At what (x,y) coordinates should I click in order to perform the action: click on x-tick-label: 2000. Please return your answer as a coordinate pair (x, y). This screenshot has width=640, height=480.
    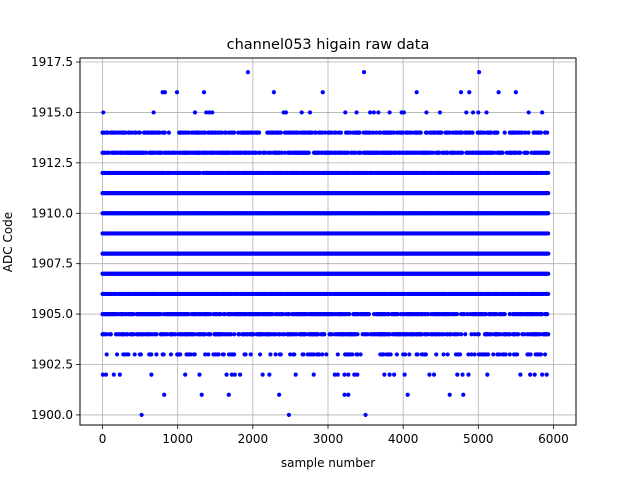
    Looking at the image, I should click on (253, 439).